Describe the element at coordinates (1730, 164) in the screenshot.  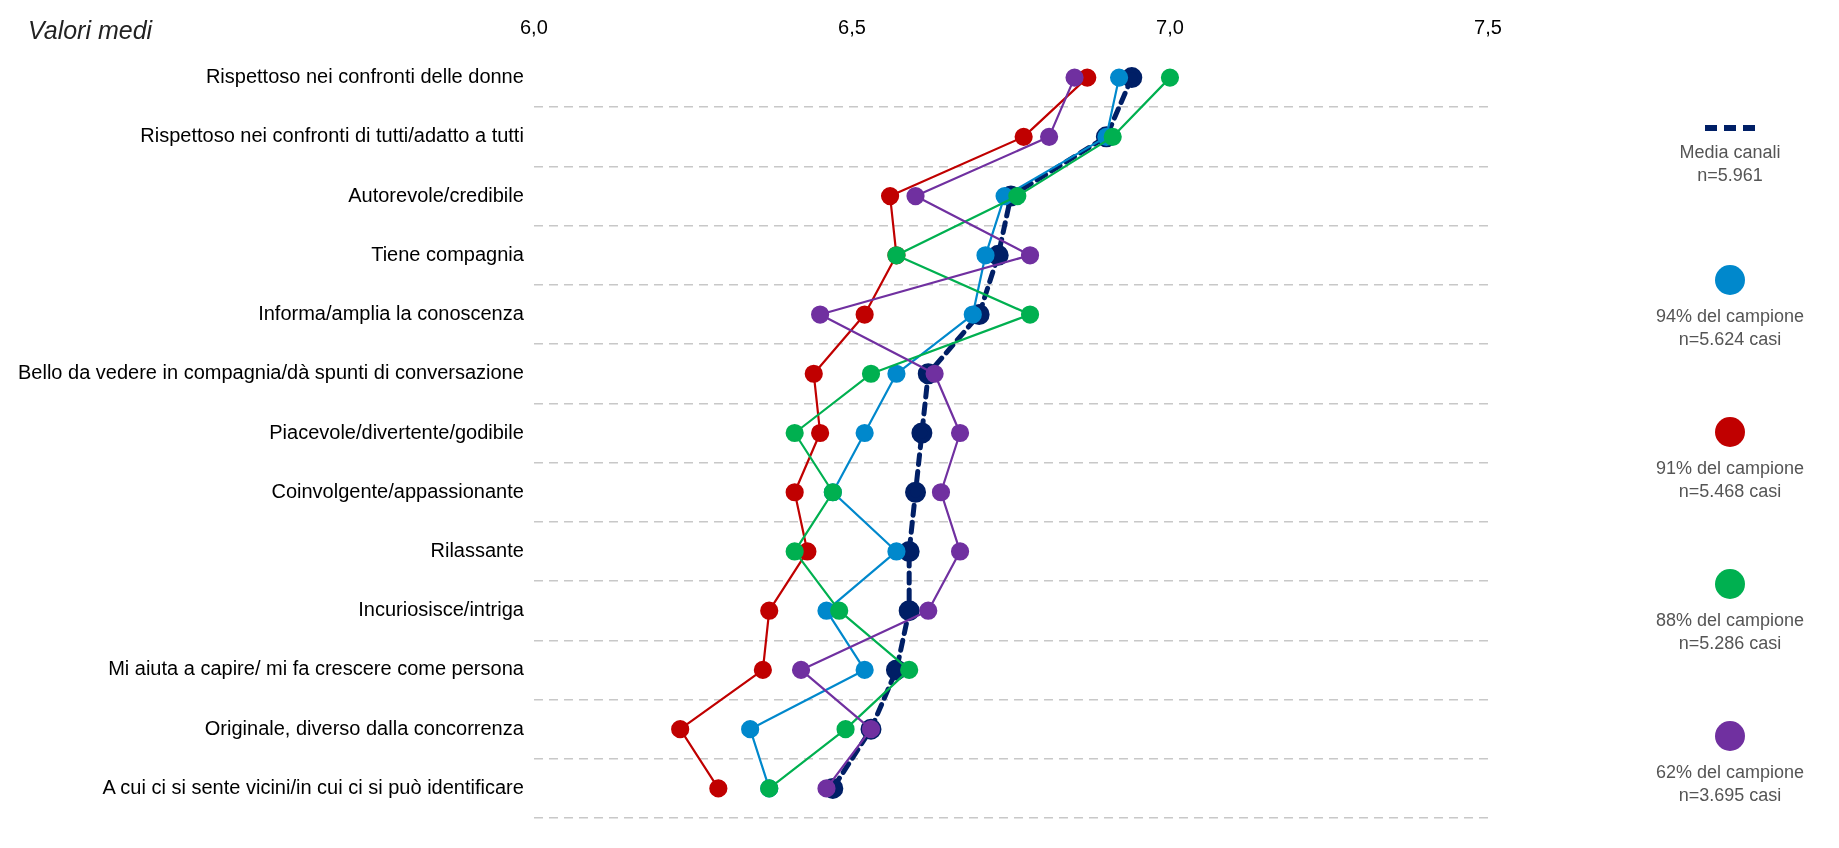
I see `legend-label: Media canali n=5.961` at that location.